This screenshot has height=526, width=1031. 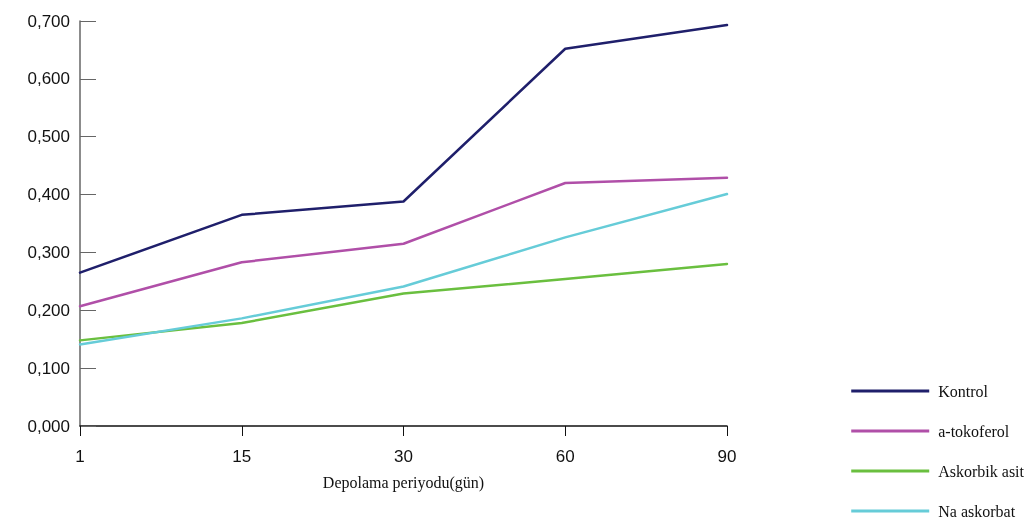 I want to click on y-tick-label: 0,300, so click(x=48, y=252).